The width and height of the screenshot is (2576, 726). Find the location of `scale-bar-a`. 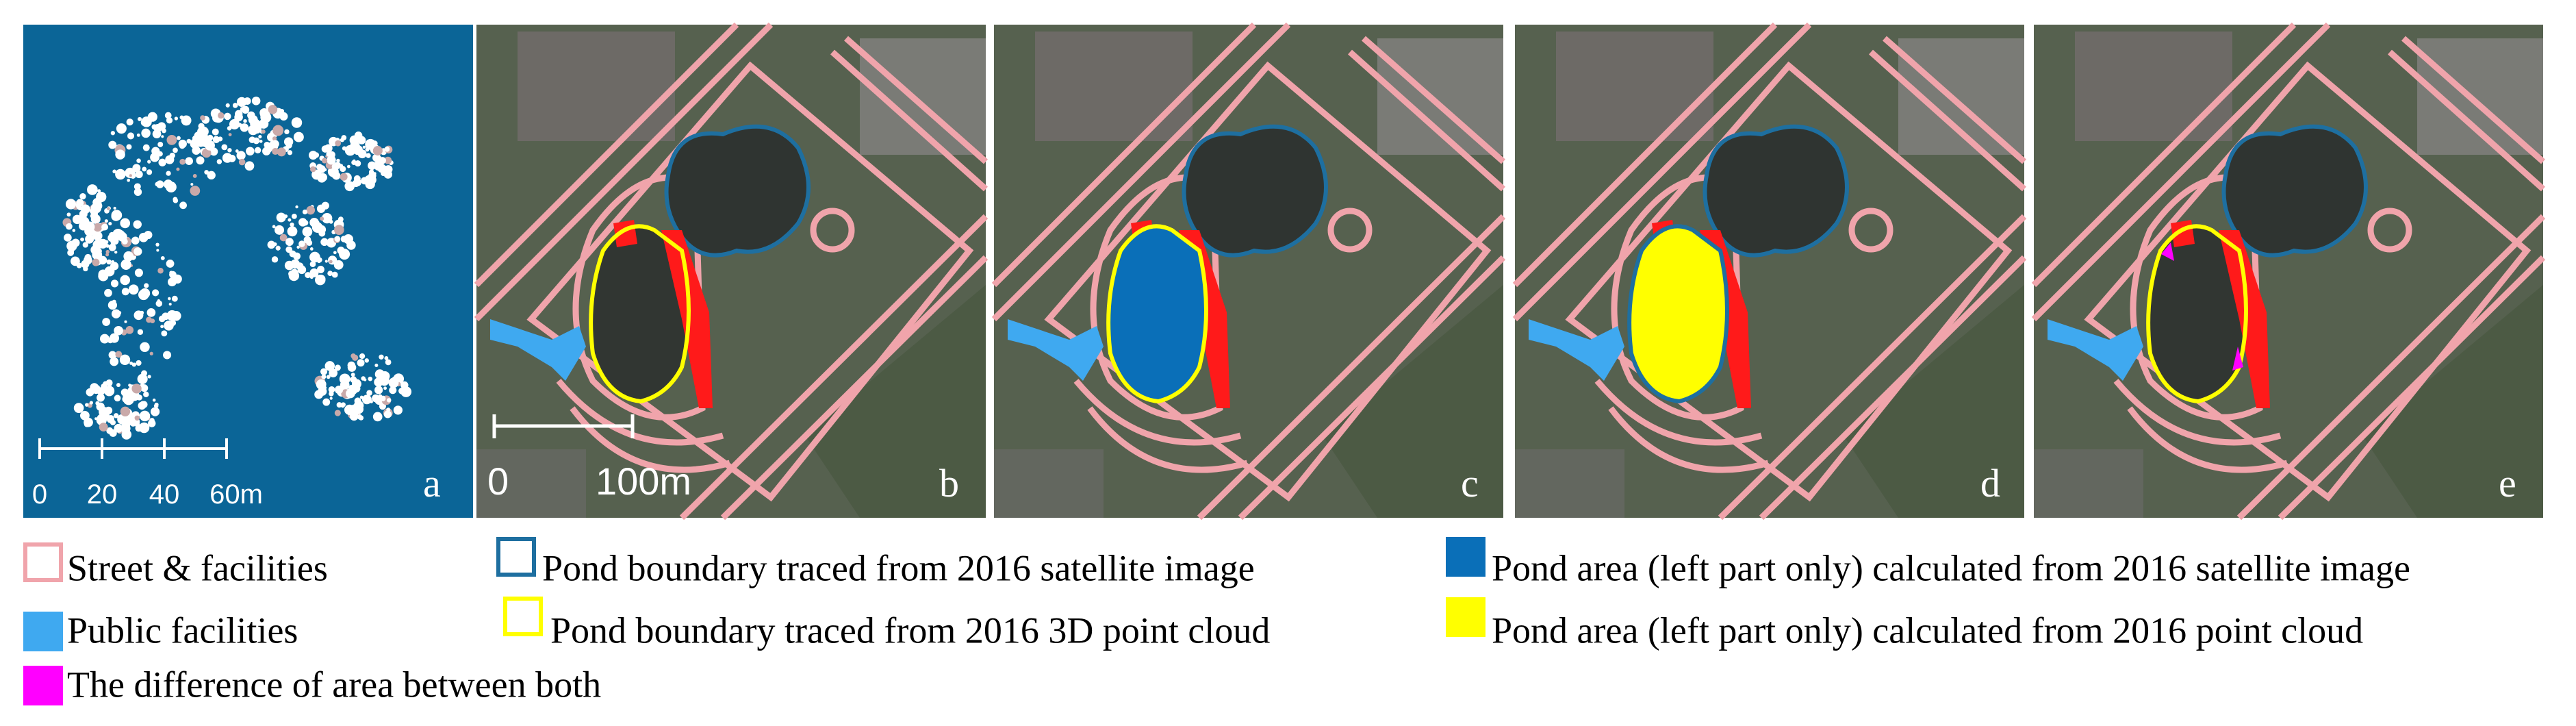

scale-bar-a is located at coordinates (133, 448).